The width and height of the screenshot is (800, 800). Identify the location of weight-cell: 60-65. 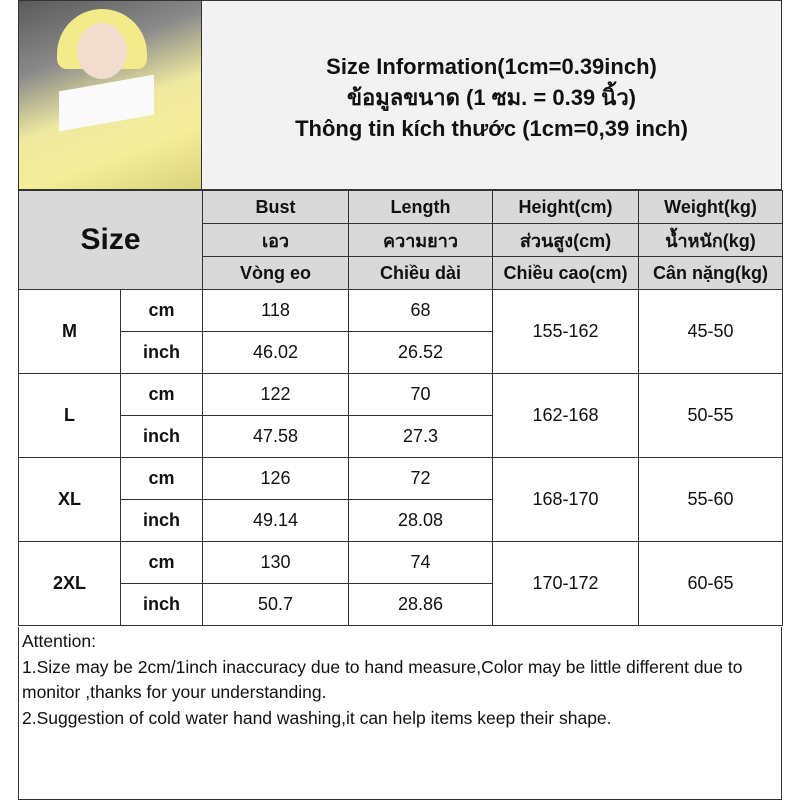
(710, 583).